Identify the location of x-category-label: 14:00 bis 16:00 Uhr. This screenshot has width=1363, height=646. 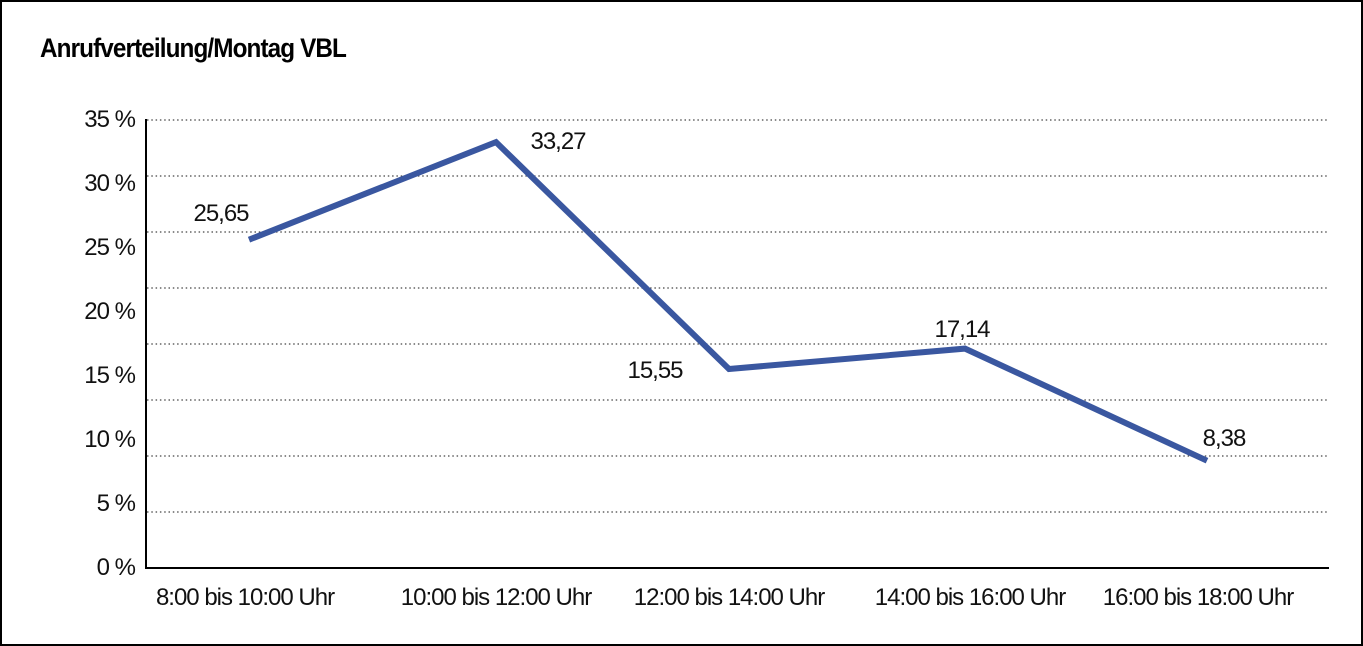
(970, 597).